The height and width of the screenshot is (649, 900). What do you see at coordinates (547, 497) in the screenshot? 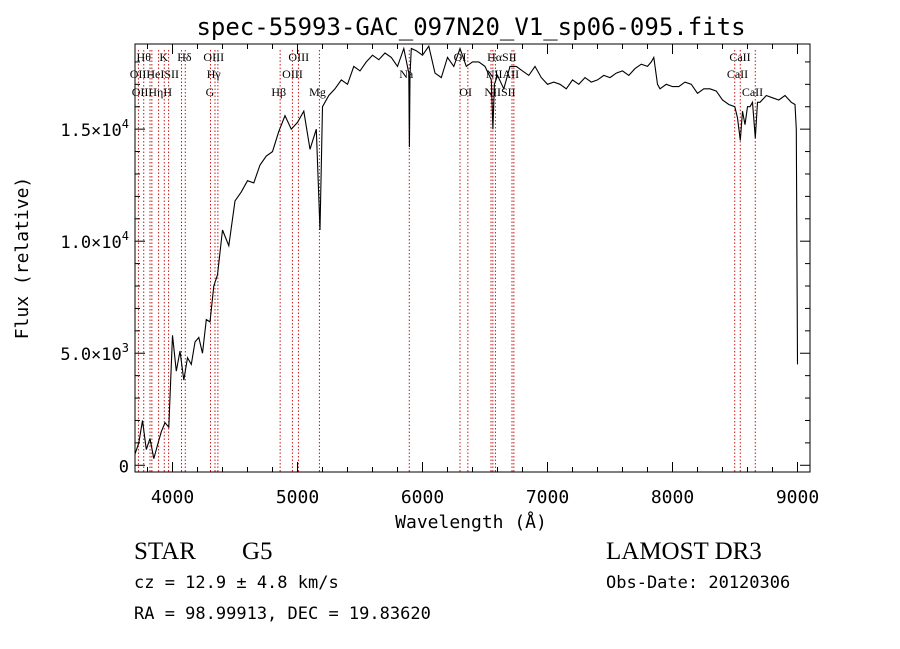
I see `x-tick-label: 7000` at bounding box center [547, 497].